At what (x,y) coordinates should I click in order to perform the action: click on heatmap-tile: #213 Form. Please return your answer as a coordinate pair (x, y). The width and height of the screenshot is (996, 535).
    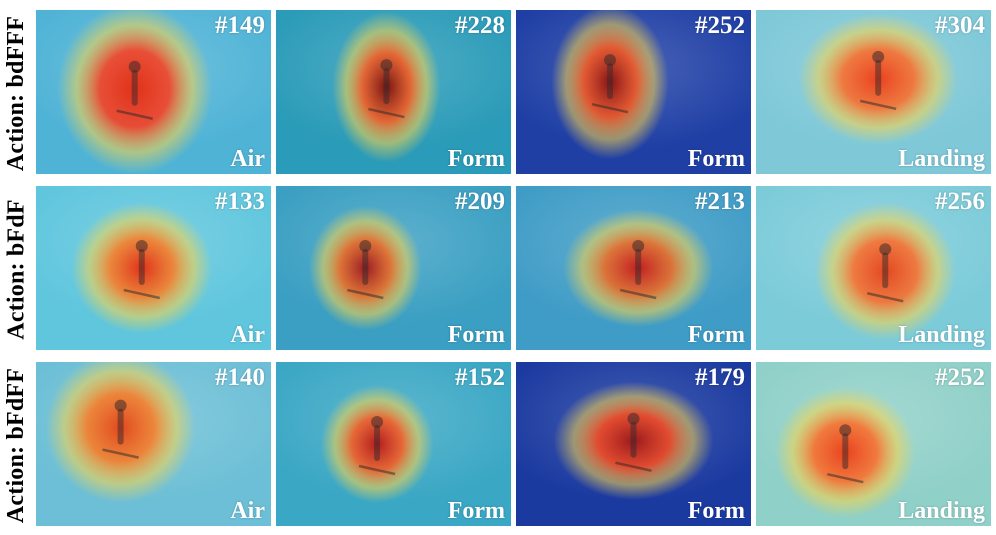
    Looking at the image, I should click on (633, 268).